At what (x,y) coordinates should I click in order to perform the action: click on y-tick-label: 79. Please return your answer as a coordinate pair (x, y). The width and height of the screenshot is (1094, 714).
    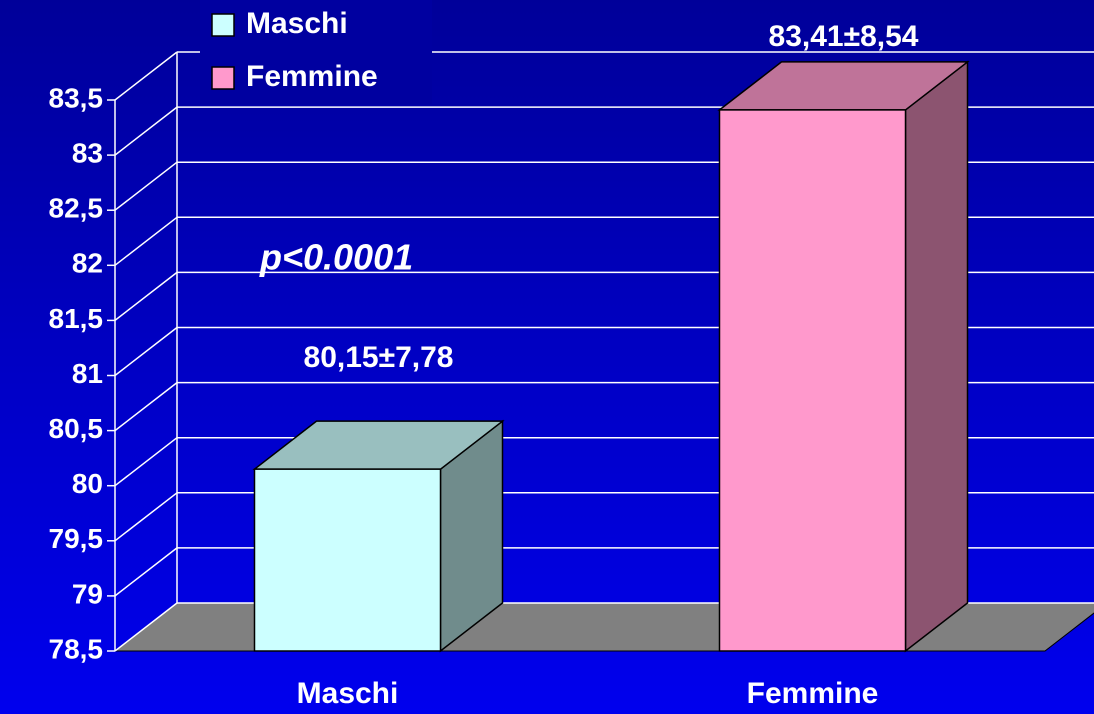
    Looking at the image, I should click on (87, 593).